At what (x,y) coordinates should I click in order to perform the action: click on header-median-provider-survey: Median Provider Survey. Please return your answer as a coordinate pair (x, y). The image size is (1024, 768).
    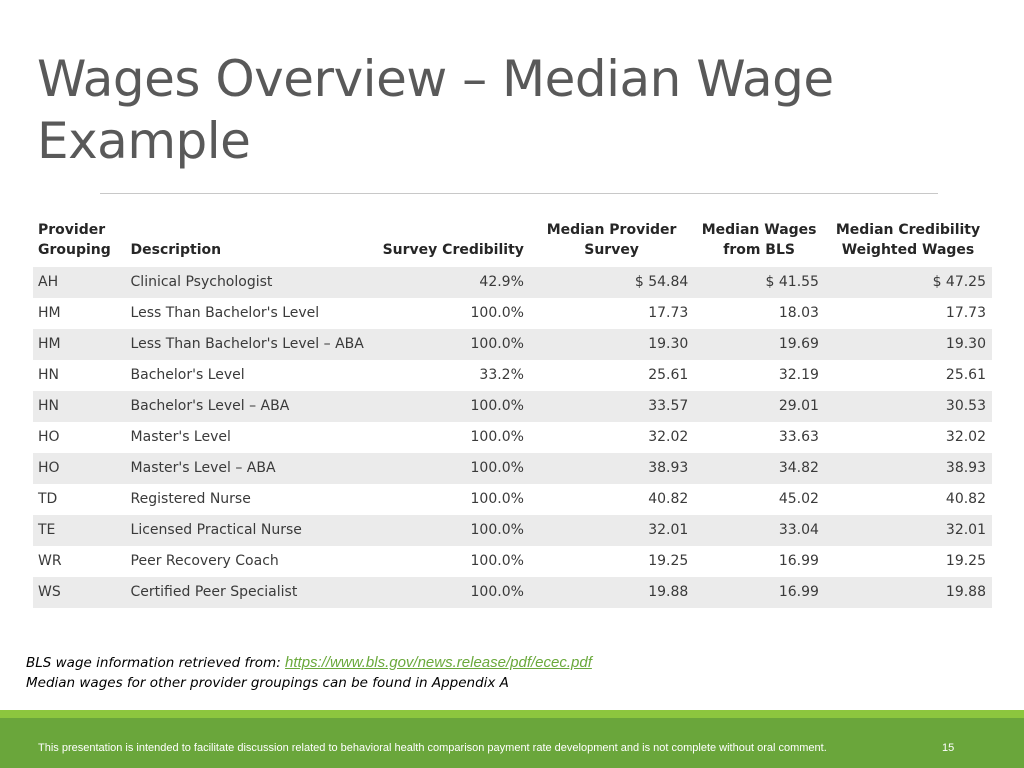
    Looking at the image, I should click on (612, 241).